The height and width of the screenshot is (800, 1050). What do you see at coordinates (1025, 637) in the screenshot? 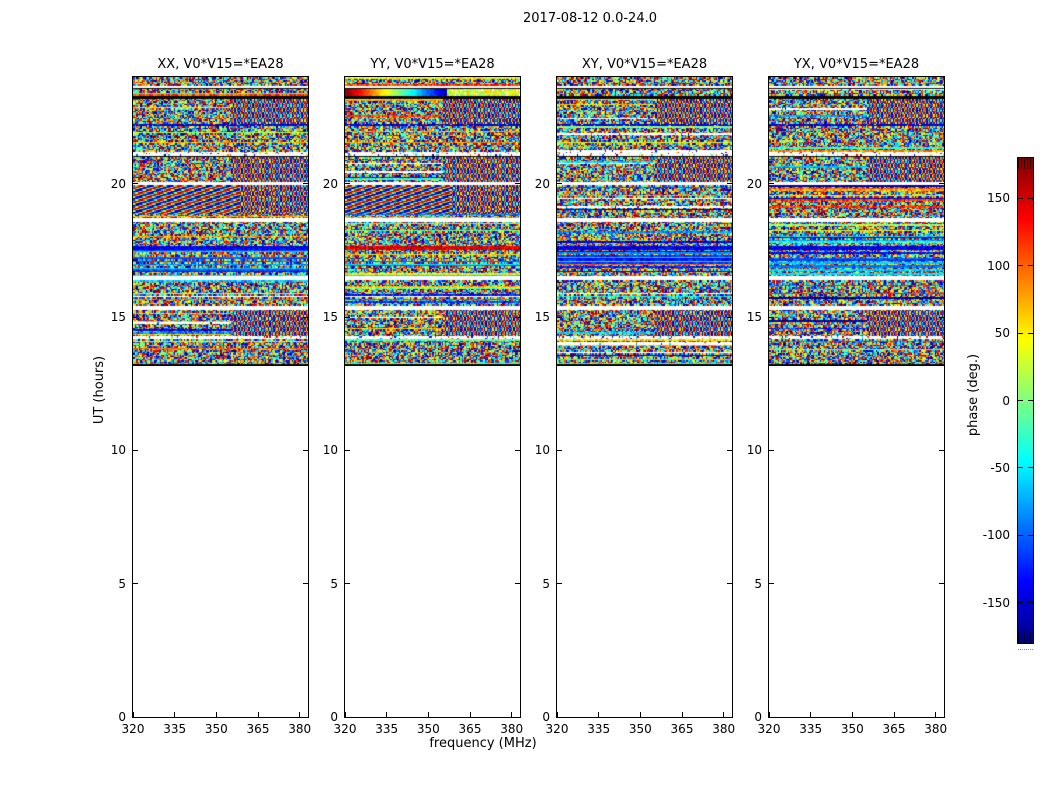
I see `colorbar-end-hatch-bottom` at bounding box center [1025, 637].